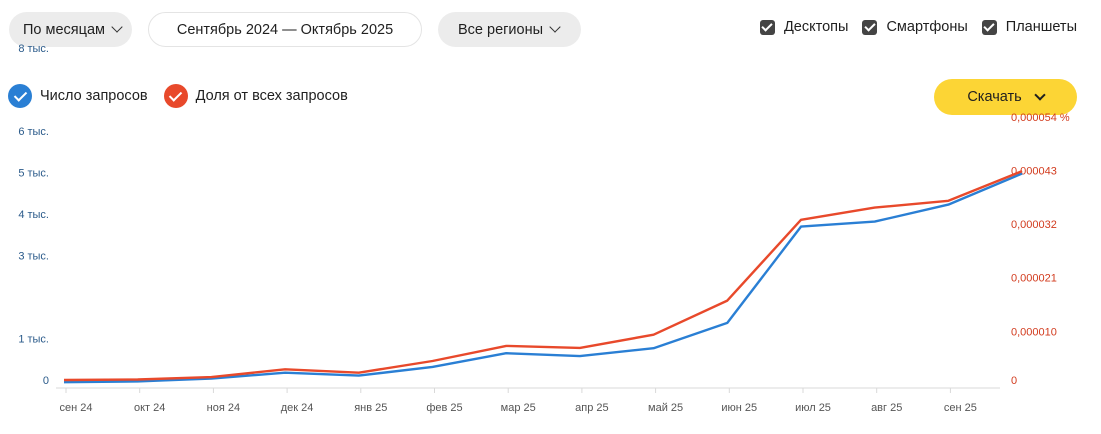 This screenshot has height=434, width=1101. Describe the element at coordinates (33, 174) in the screenshot. I see `y-left-tick-label: 5 тыс.` at that location.